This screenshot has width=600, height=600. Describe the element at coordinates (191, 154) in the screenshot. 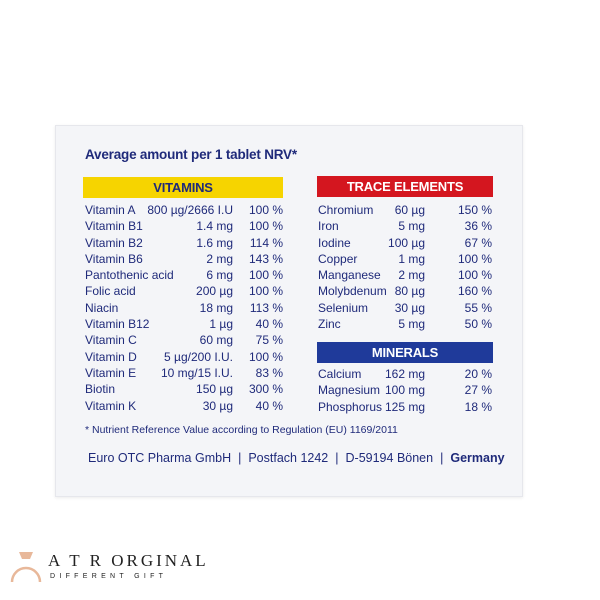

I see `label-title: Average amount per 1 tablet NRV*` at that location.